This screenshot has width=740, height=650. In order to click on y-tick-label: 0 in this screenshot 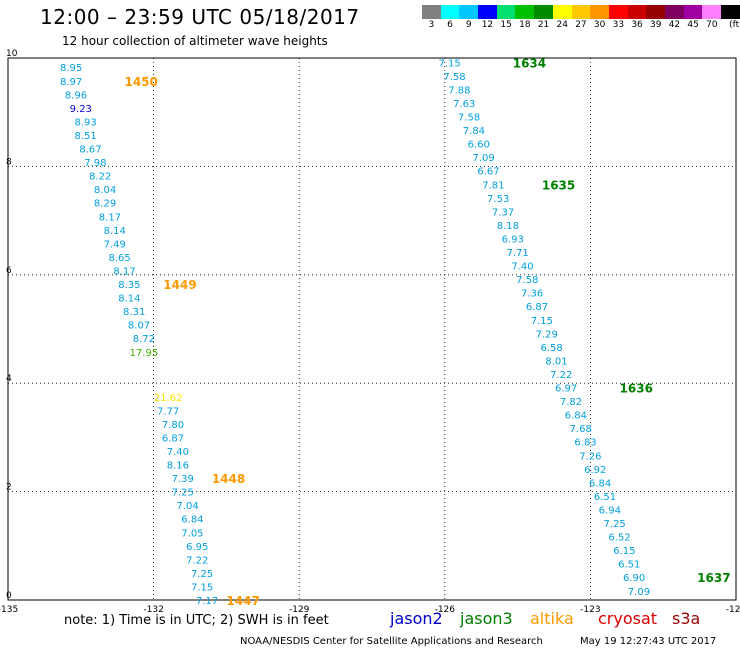, I will do `click(9, 596)`.